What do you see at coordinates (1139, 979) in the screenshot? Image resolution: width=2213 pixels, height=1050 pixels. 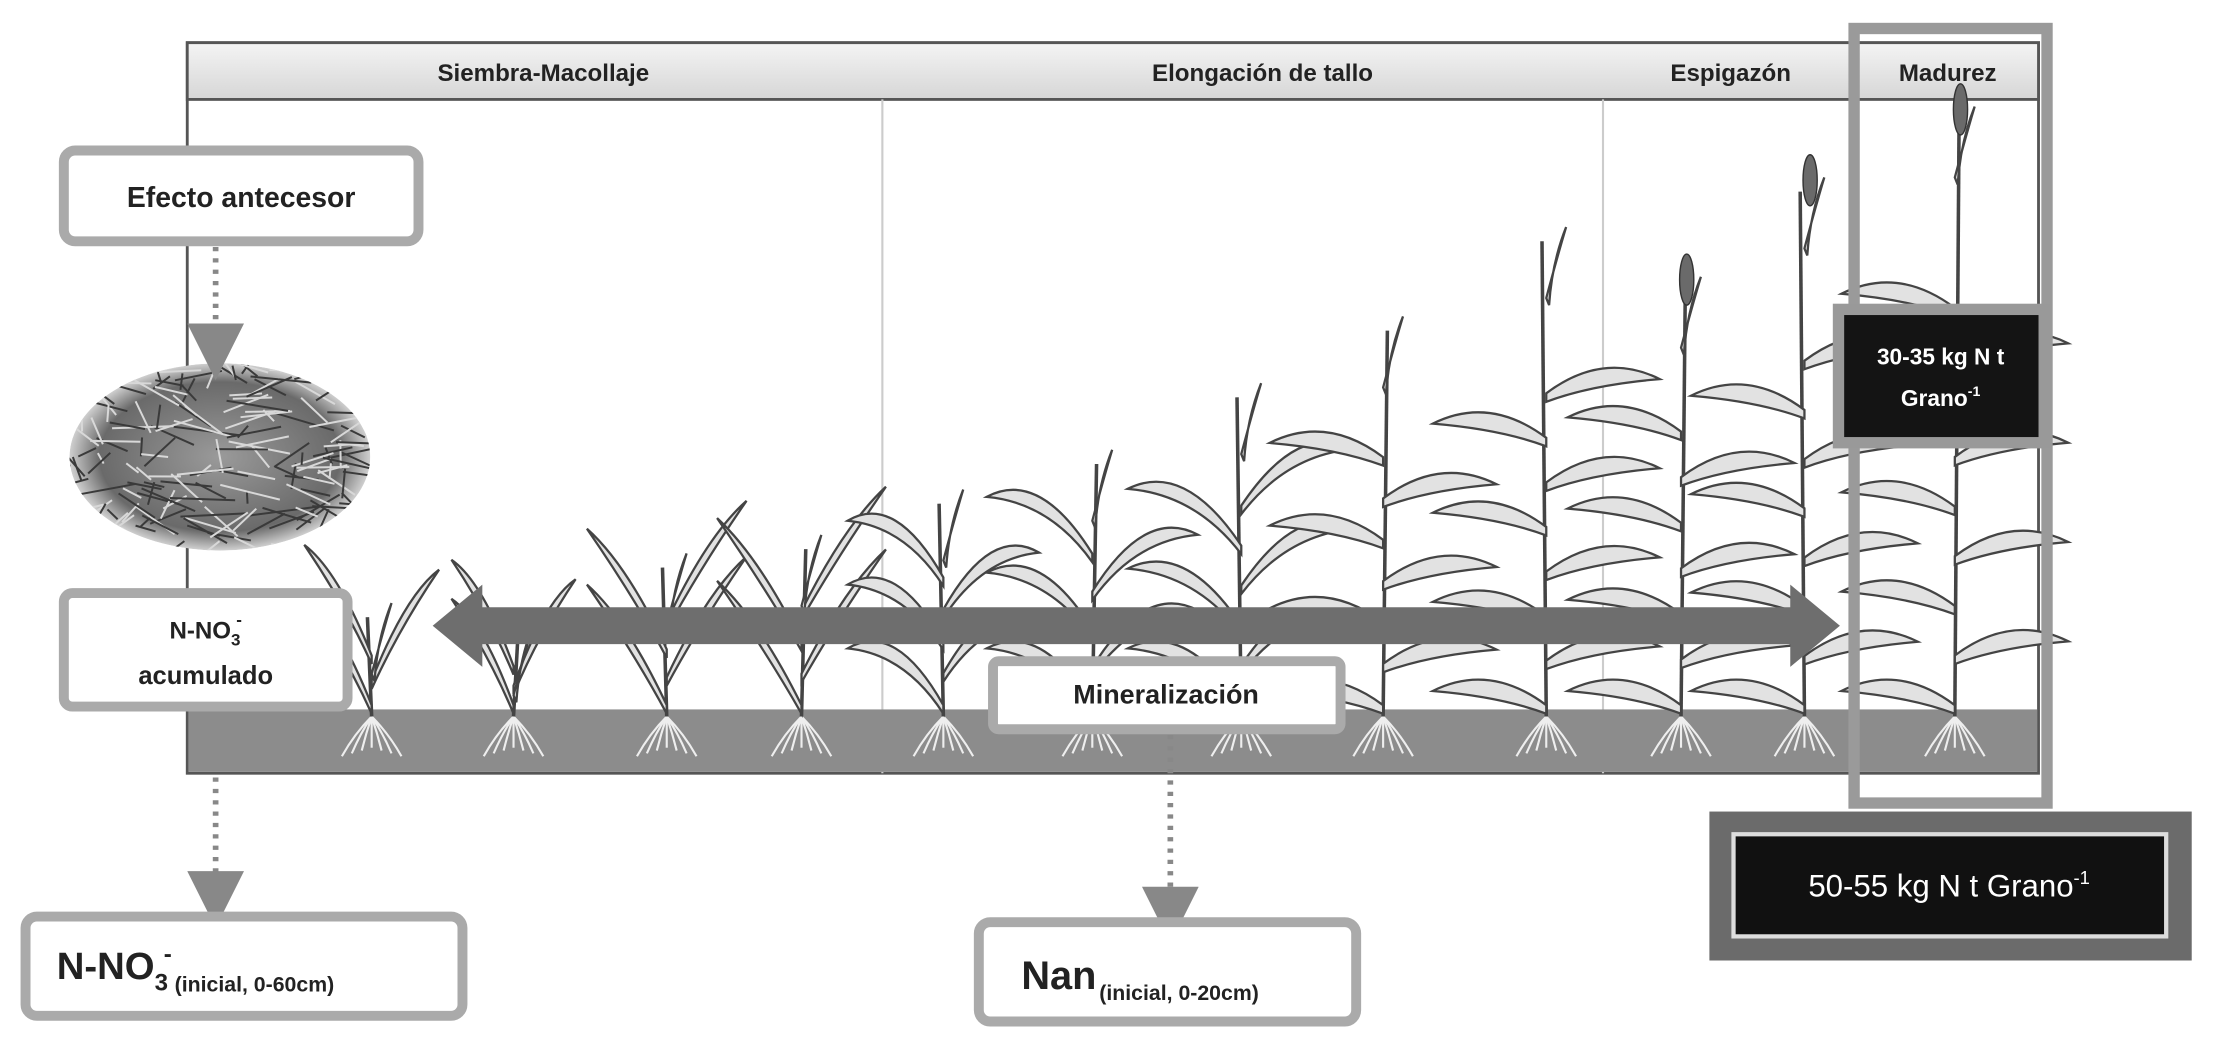 I see `box-label: Nan (inicial, 0-20cm)` at bounding box center [1139, 979].